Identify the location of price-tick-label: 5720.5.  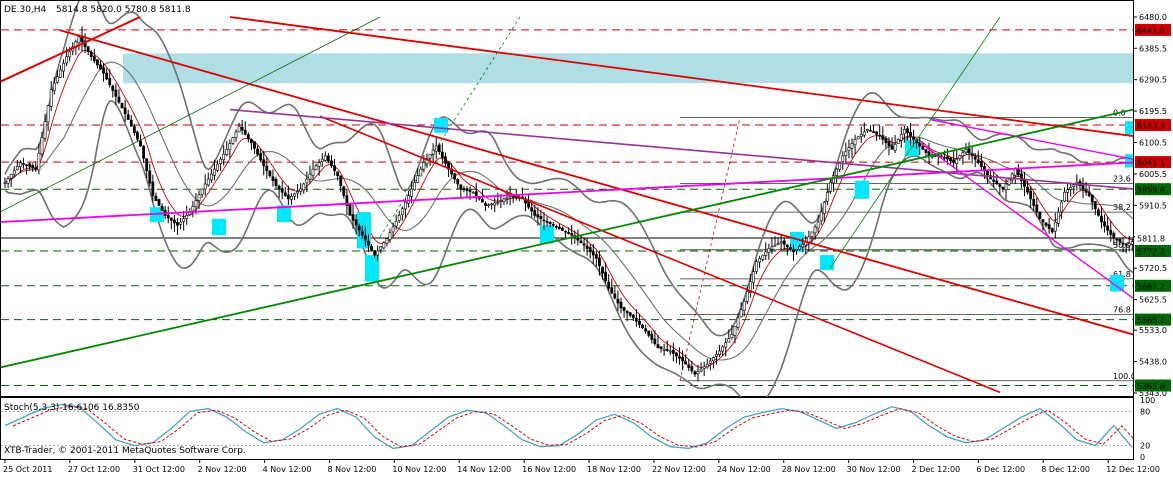
(1153, 268).